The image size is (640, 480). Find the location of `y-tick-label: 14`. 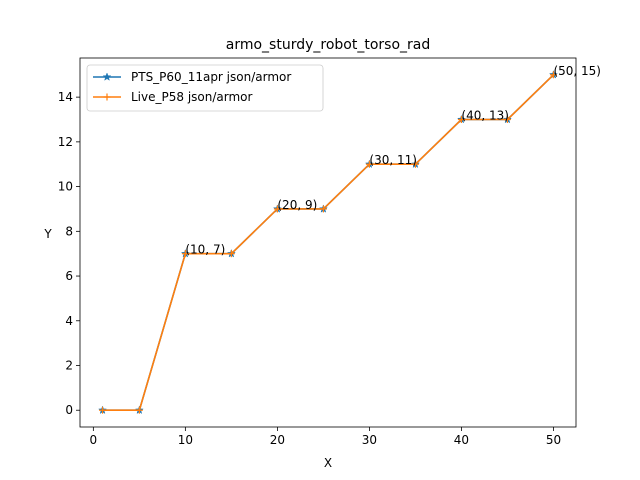

y-tick-label: 14 is located at coordinates (65, 97).